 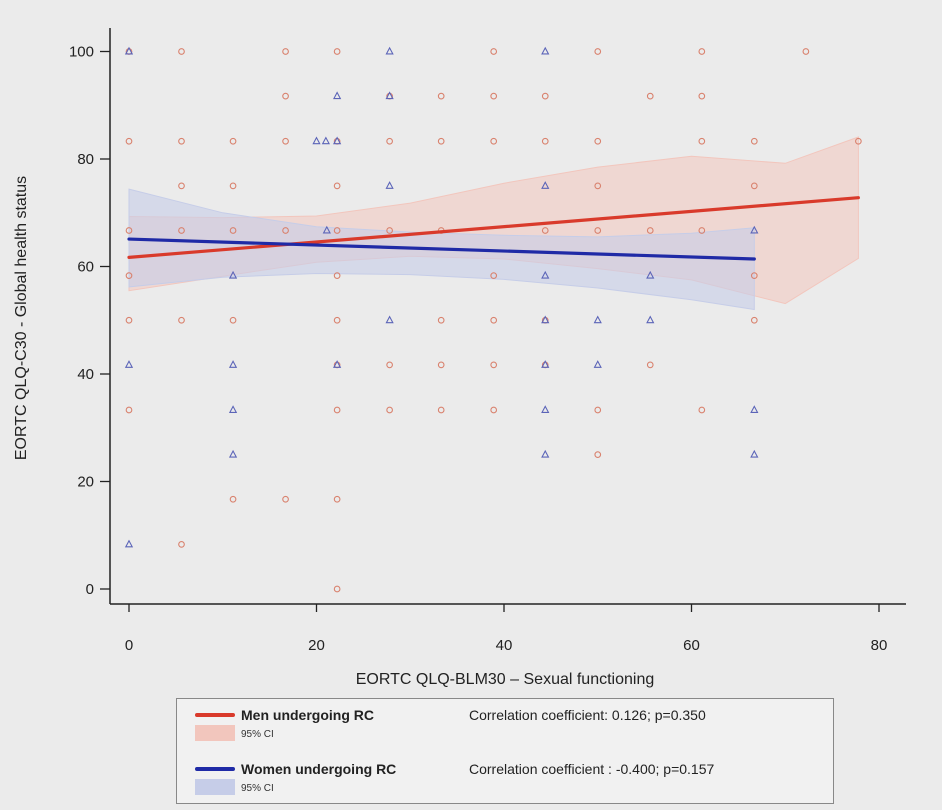 What do you see at coordinates (90, 589) in the screenshot?
I see `y-tick-label-0: 0` at bounding box center [90, 589].